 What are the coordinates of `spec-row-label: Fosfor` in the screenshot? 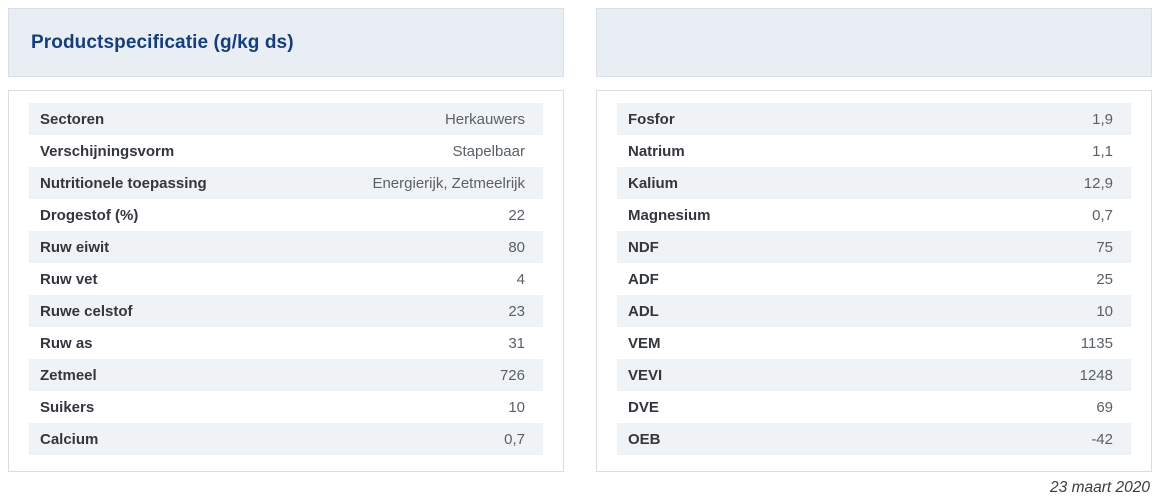 It's located at (651, 119).